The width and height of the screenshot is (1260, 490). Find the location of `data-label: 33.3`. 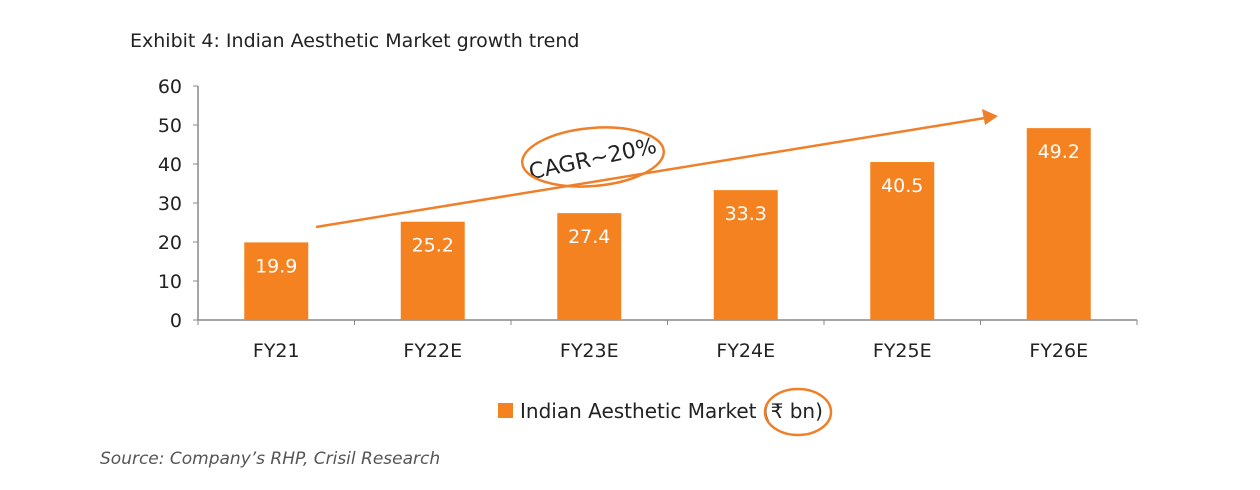

data-label: 33.3 is located at coordinates (746, 214).